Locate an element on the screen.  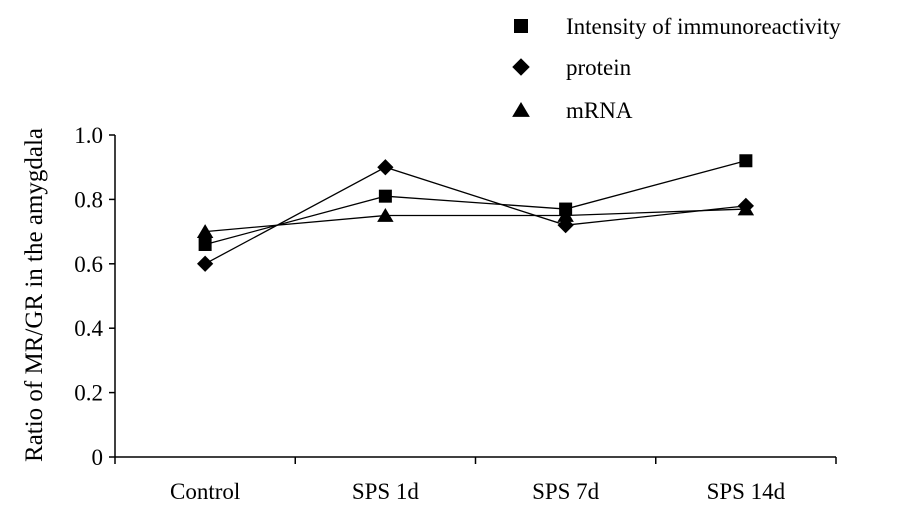
x-tick-label: Control is located at coordinates (205, 491).